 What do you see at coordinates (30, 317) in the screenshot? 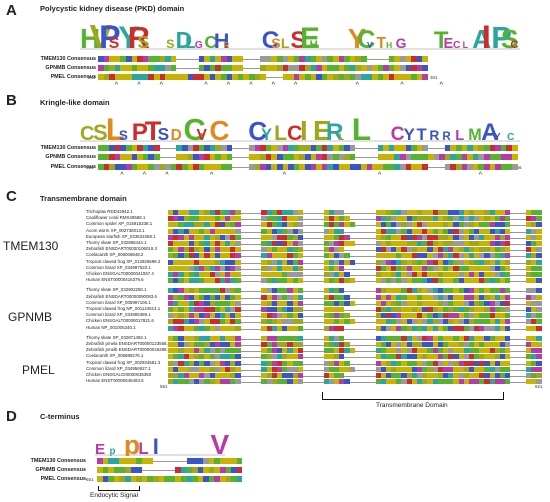
I see `panel-c-group-gpnmb: GPNMB` at bounding box center [30, 317].